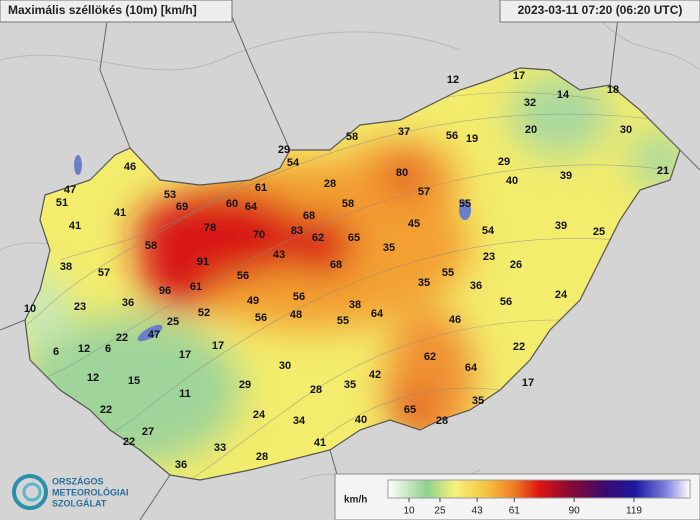 Image resolution: width=700 pixels, height=520 pixels. I want to click on station-value: 40, so click(512, 181).